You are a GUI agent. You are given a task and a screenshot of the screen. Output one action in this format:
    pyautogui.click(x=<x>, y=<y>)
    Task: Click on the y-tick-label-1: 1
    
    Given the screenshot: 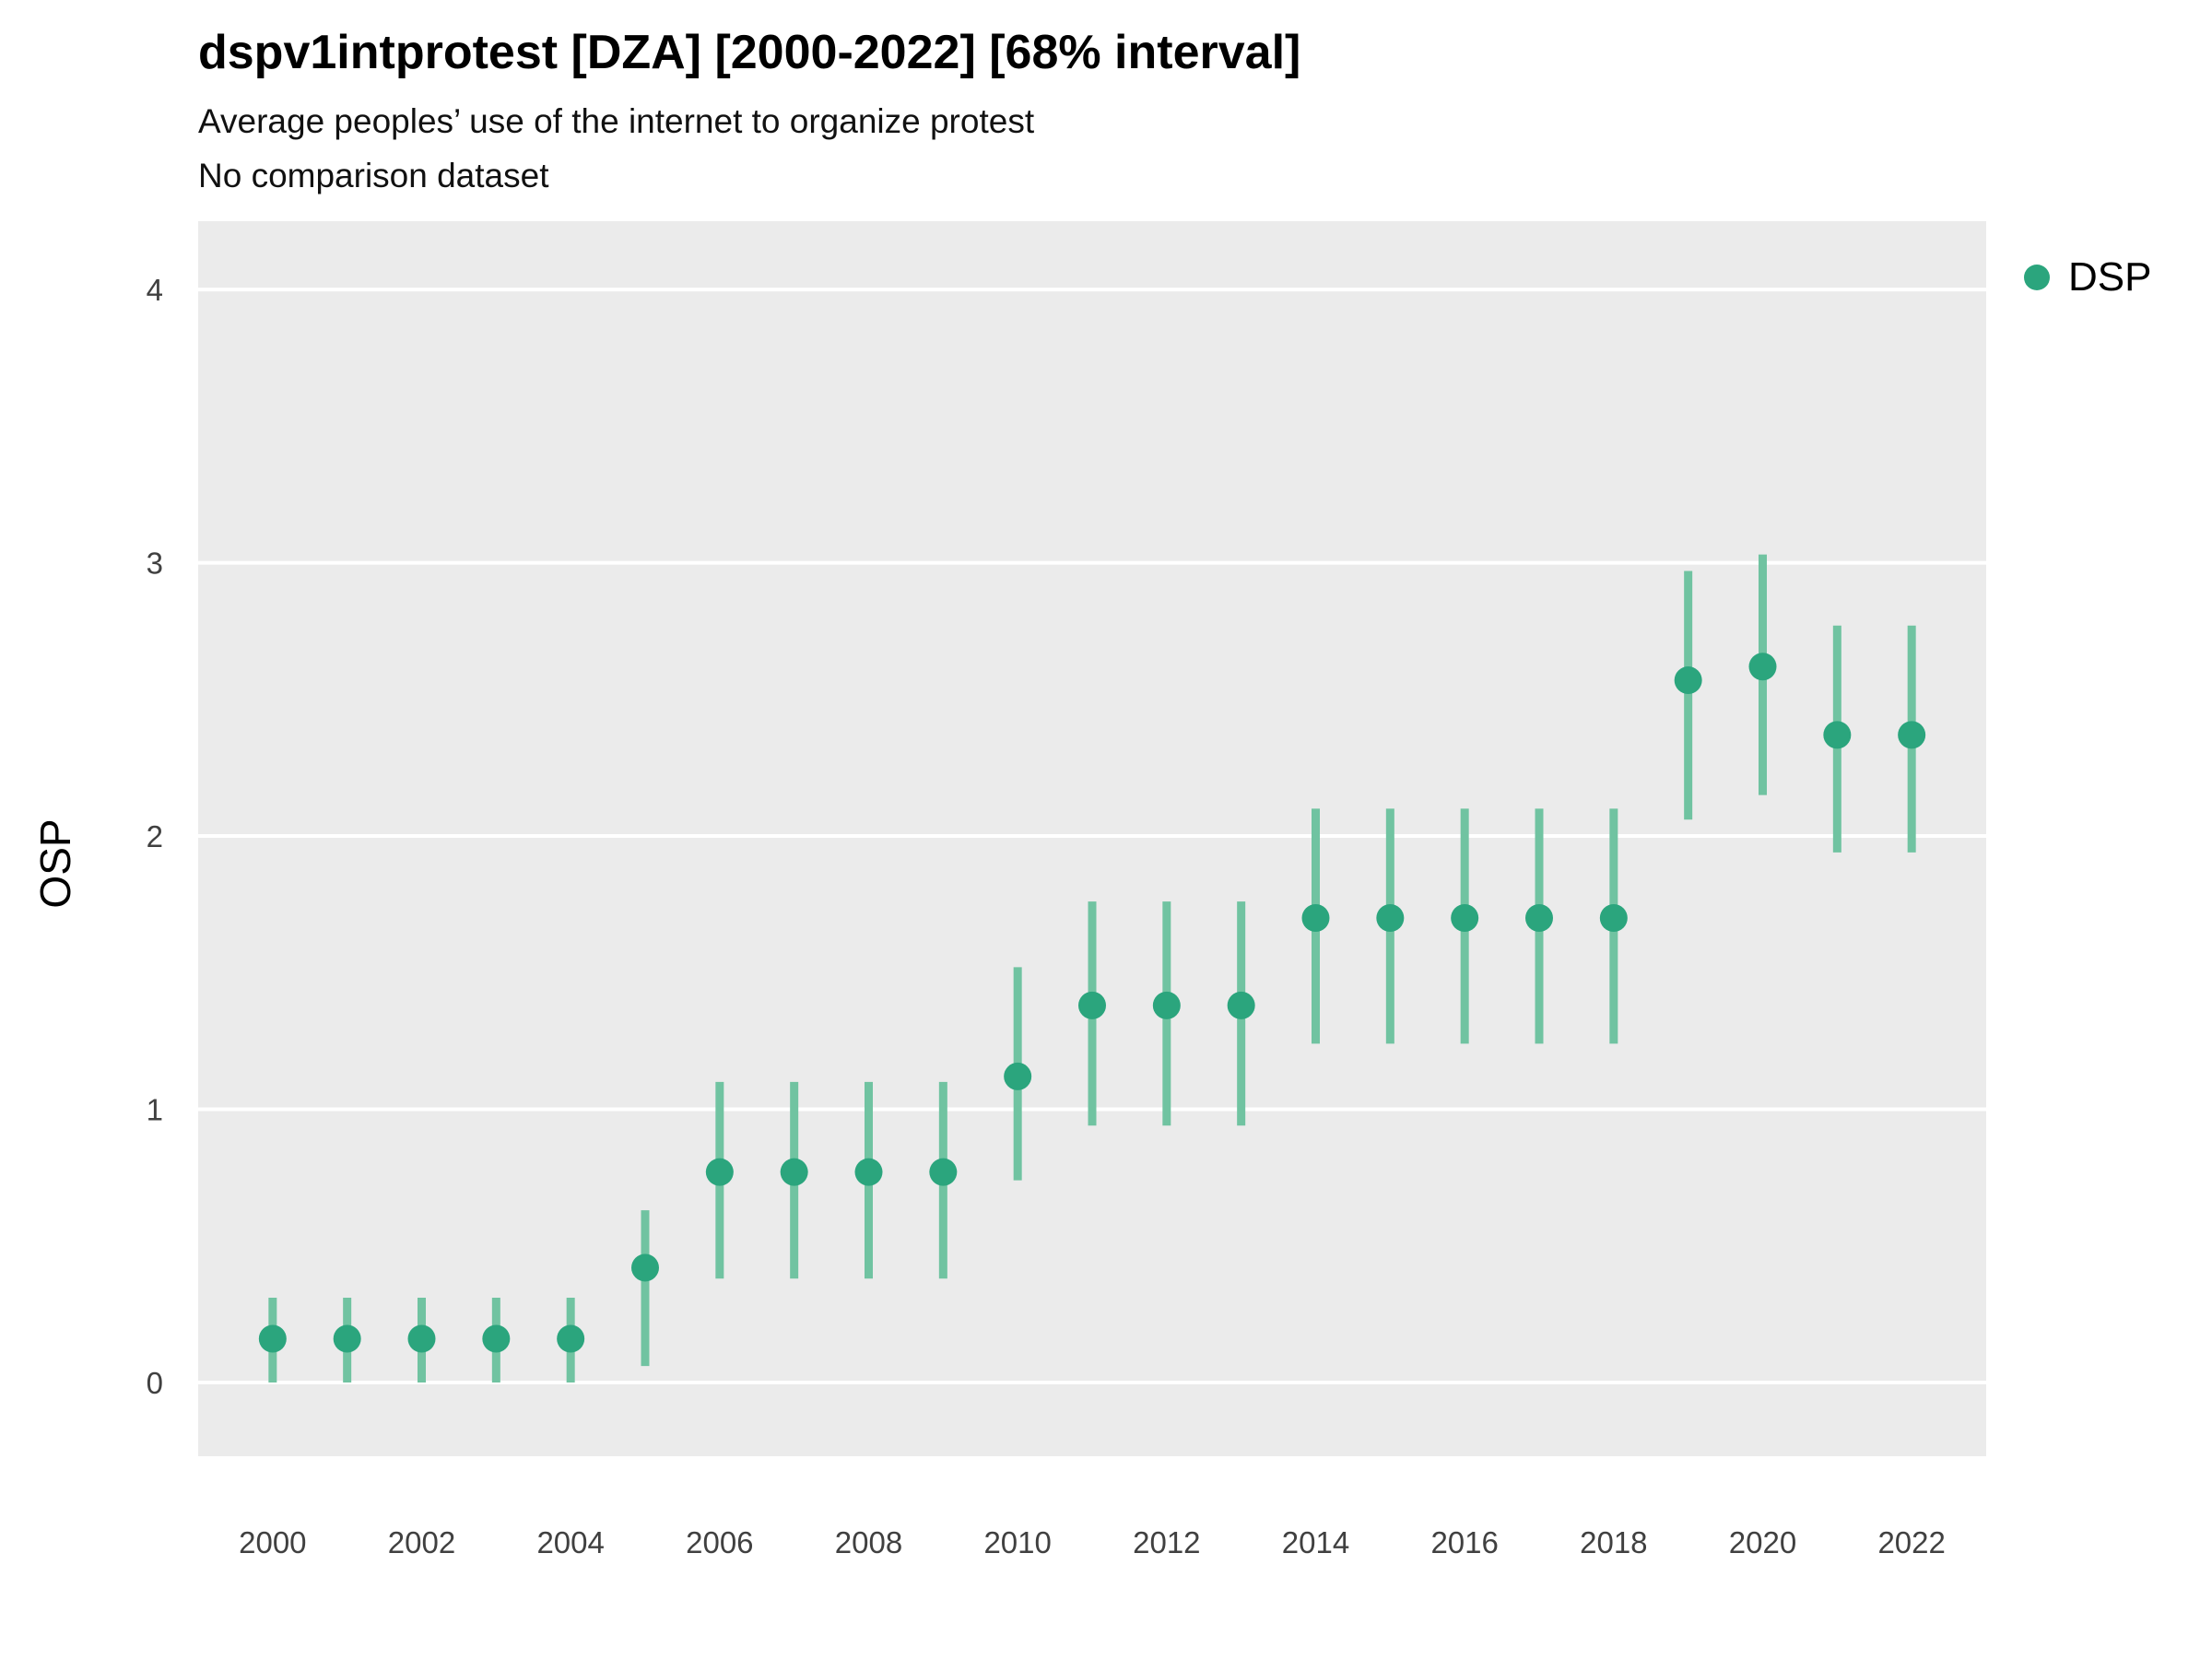 What is the action you would take?
    pyautogui.click(x=155, y=1109)
    